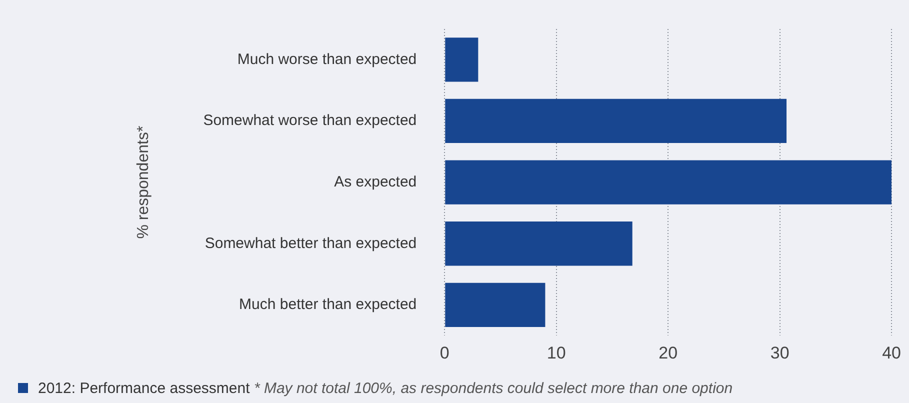 This screenshot has height=403, width=909. I want to click on text: * May not total 100%, as respondents could select more than one option, so click(493, 388).